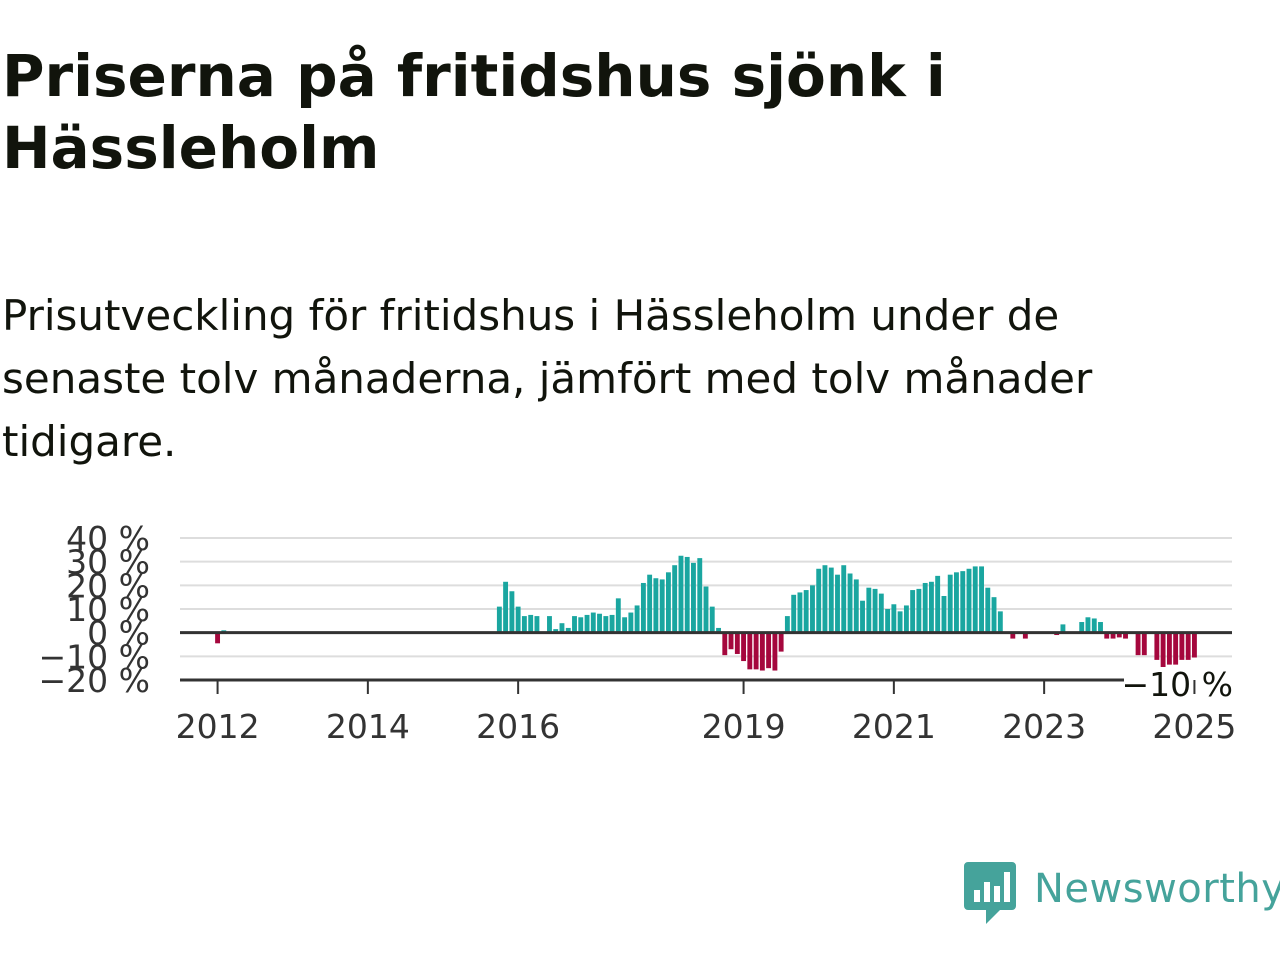  I want to click on gridlines, so click(706, 597).